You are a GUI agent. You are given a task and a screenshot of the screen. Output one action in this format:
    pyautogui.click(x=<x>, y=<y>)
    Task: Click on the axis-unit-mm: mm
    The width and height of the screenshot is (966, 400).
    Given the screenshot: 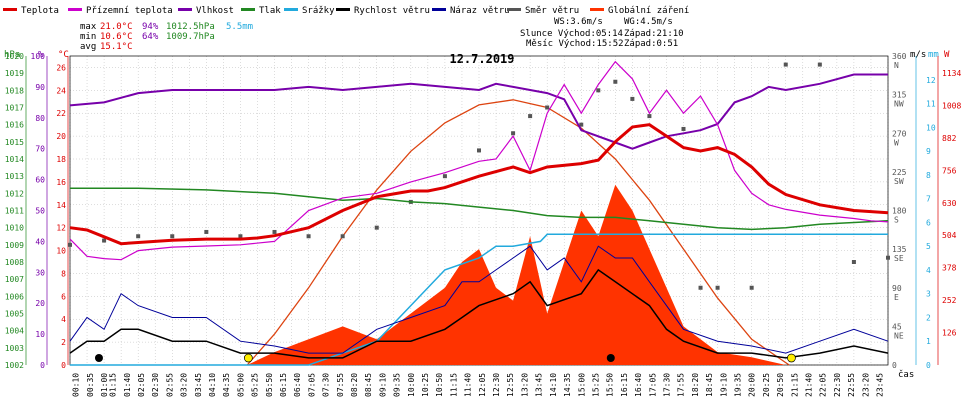 What is the action you would take?
    pyautogui.click(x=933, y=55)
    